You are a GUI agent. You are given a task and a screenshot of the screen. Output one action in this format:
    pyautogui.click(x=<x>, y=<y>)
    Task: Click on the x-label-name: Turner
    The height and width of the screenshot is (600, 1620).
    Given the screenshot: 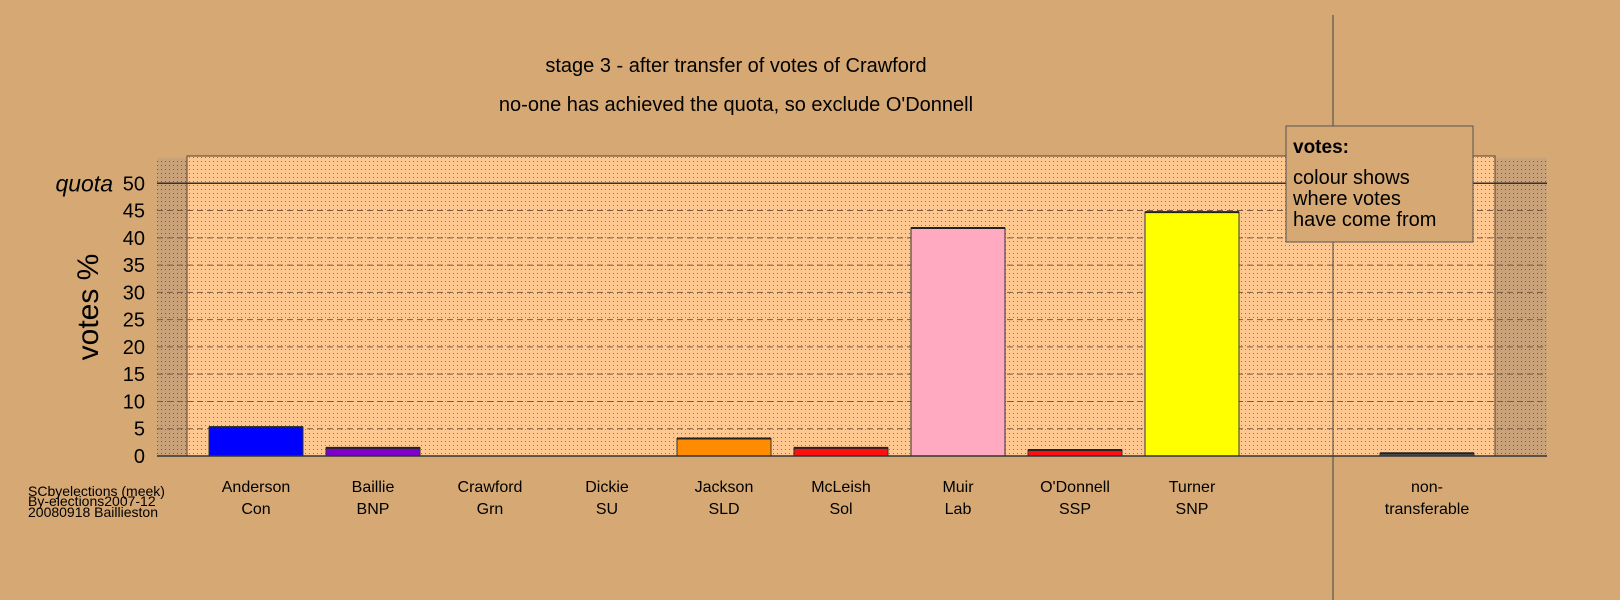 What is the action you would take?
    pyautogui.click(x=1192, y=487)
    